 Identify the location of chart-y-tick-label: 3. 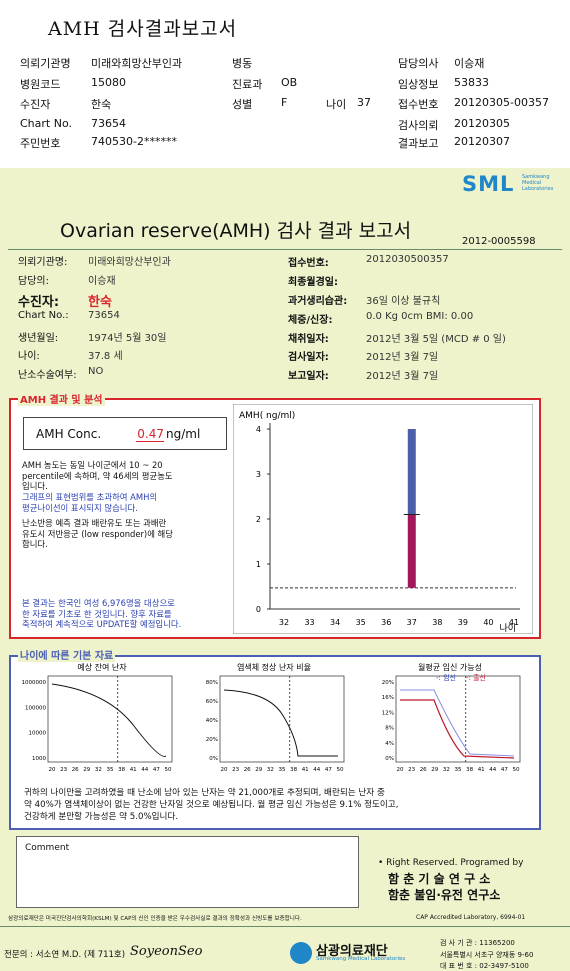
(258, 474).